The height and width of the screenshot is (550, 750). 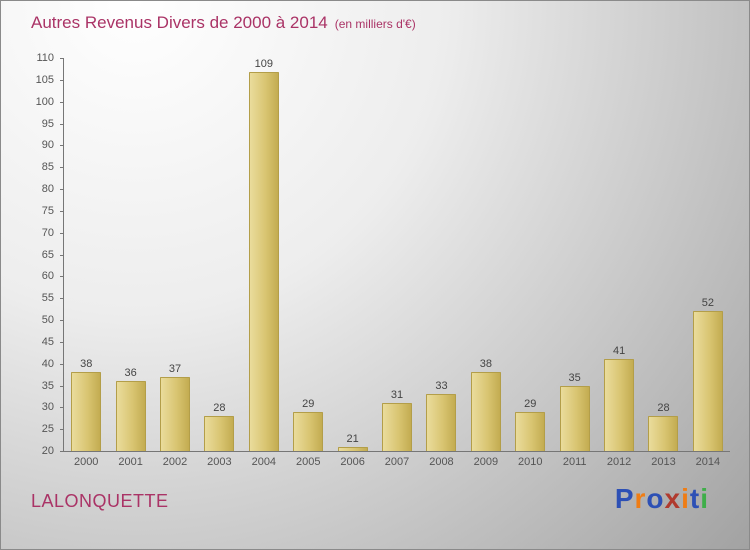 I want to click on brand-letter: o, so click(x=655, y=498).